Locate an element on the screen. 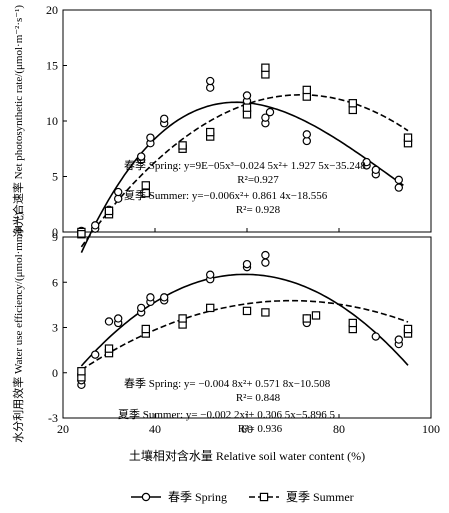 This screenshot has width=449, height=513. y-axis-ticks: 0 5 10 15 20 is located at coordinates (56, 121).